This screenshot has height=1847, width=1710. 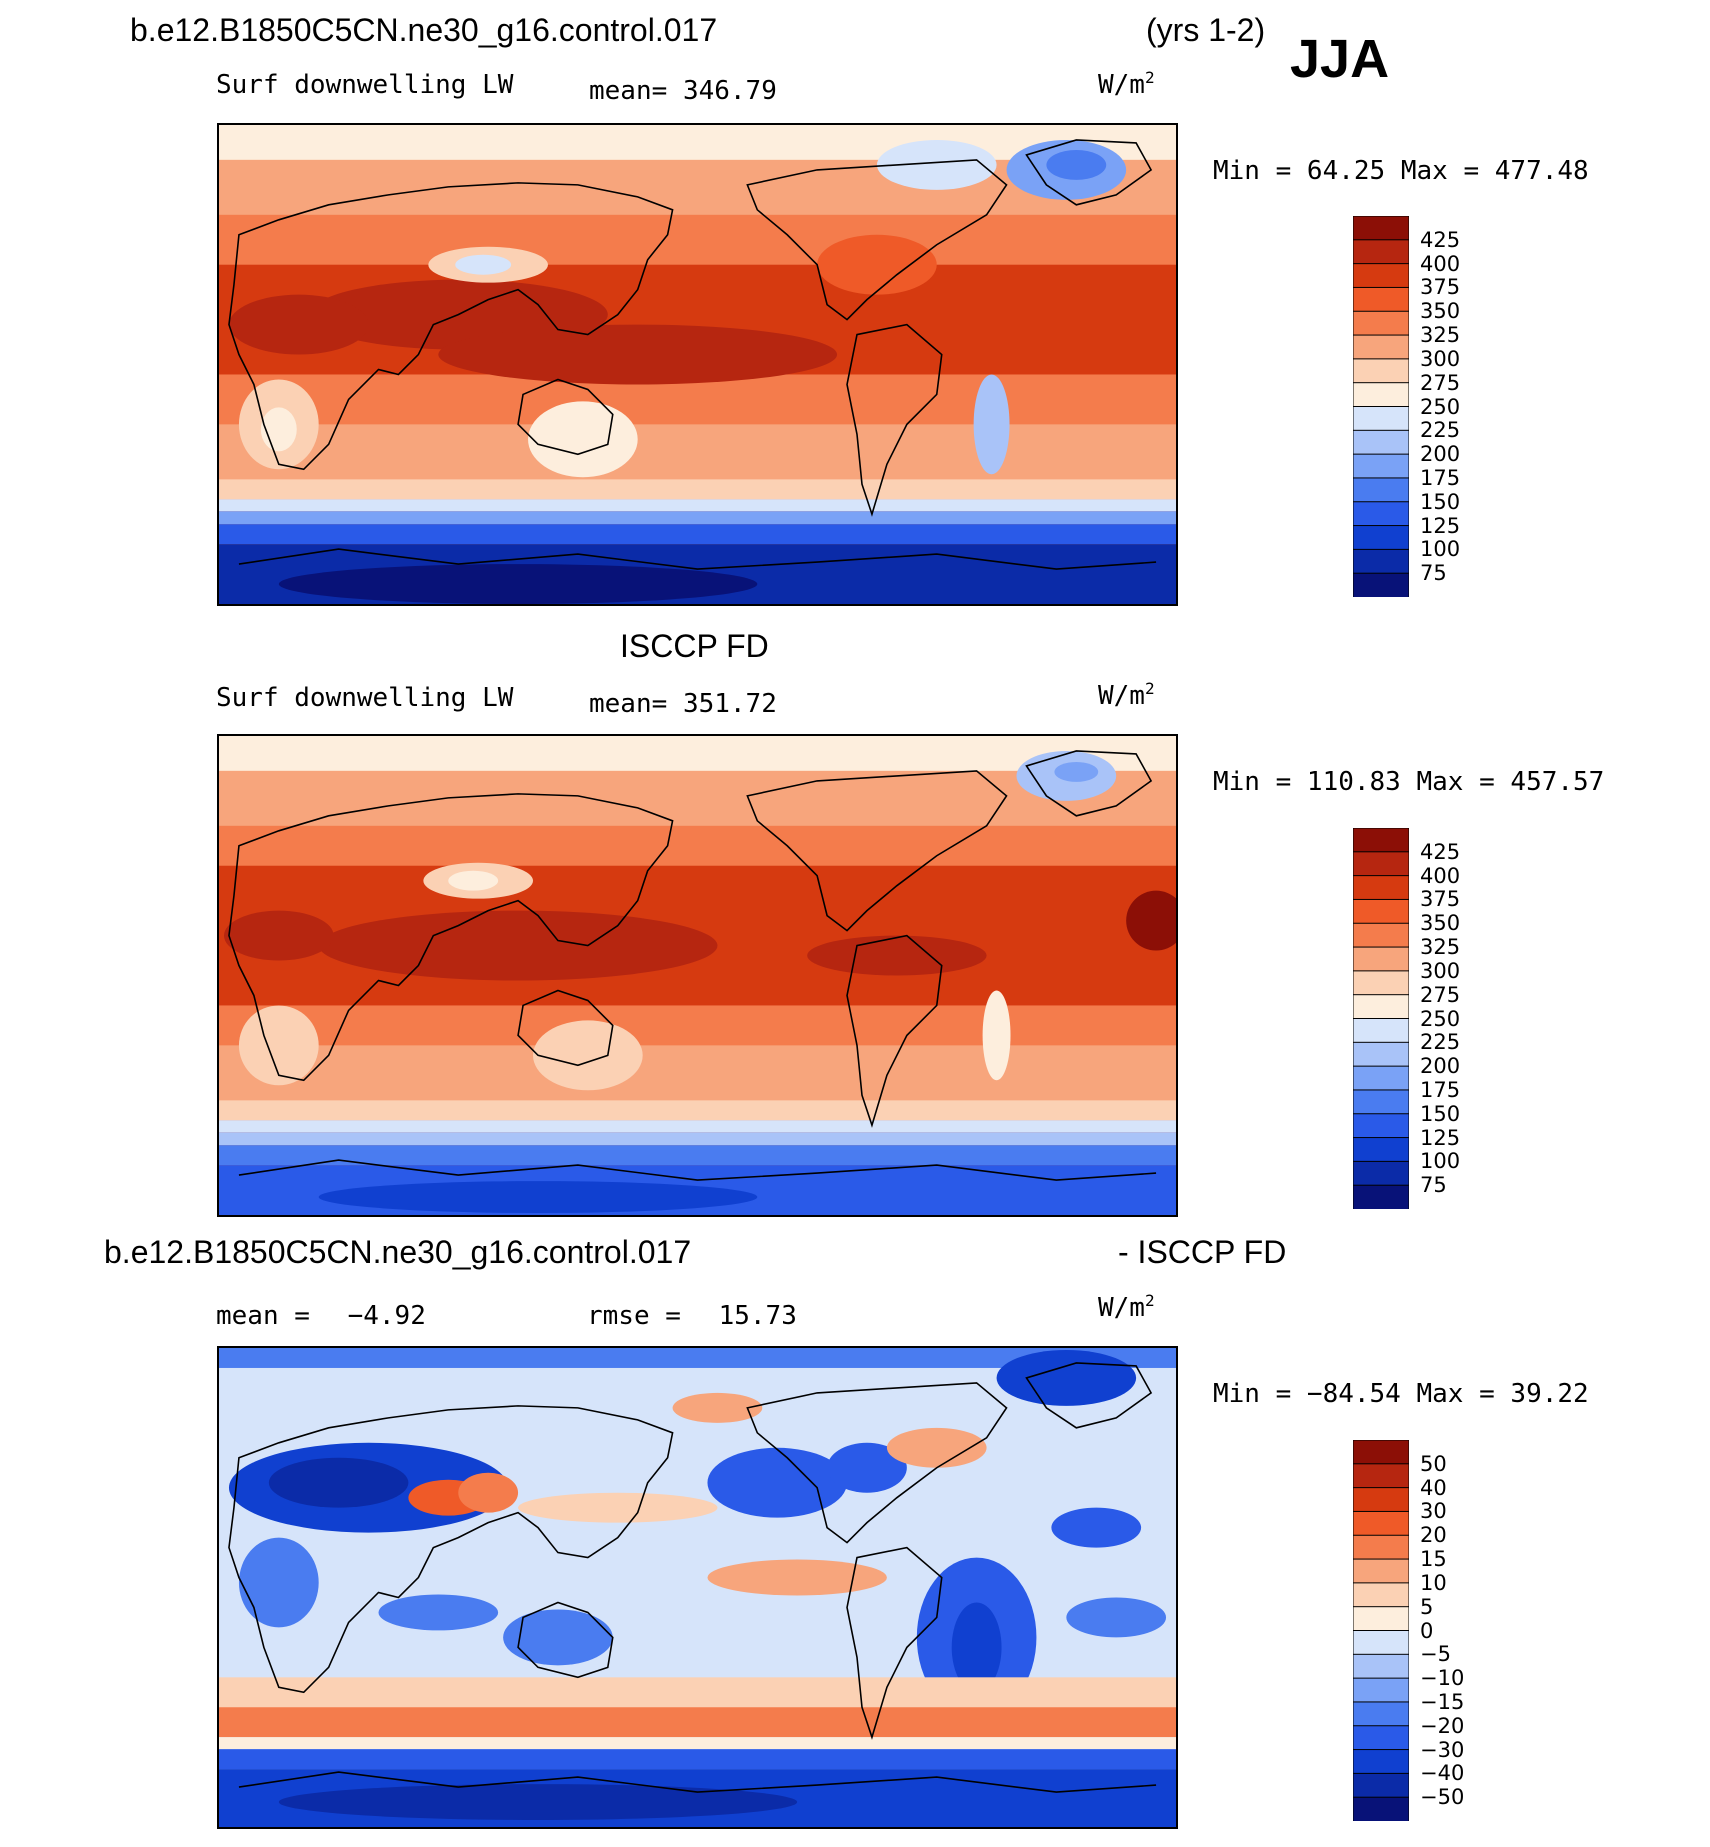 I want to click on panel-1-mean-label: mean=, so click(x=628, y=91).